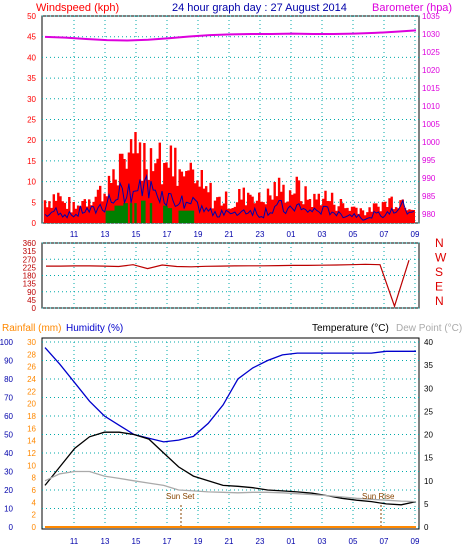 The image size is (468, 555). Describe the element at coordinates (30, 243) in the screenshot. I see `direction-tick-label: 360` at that location.